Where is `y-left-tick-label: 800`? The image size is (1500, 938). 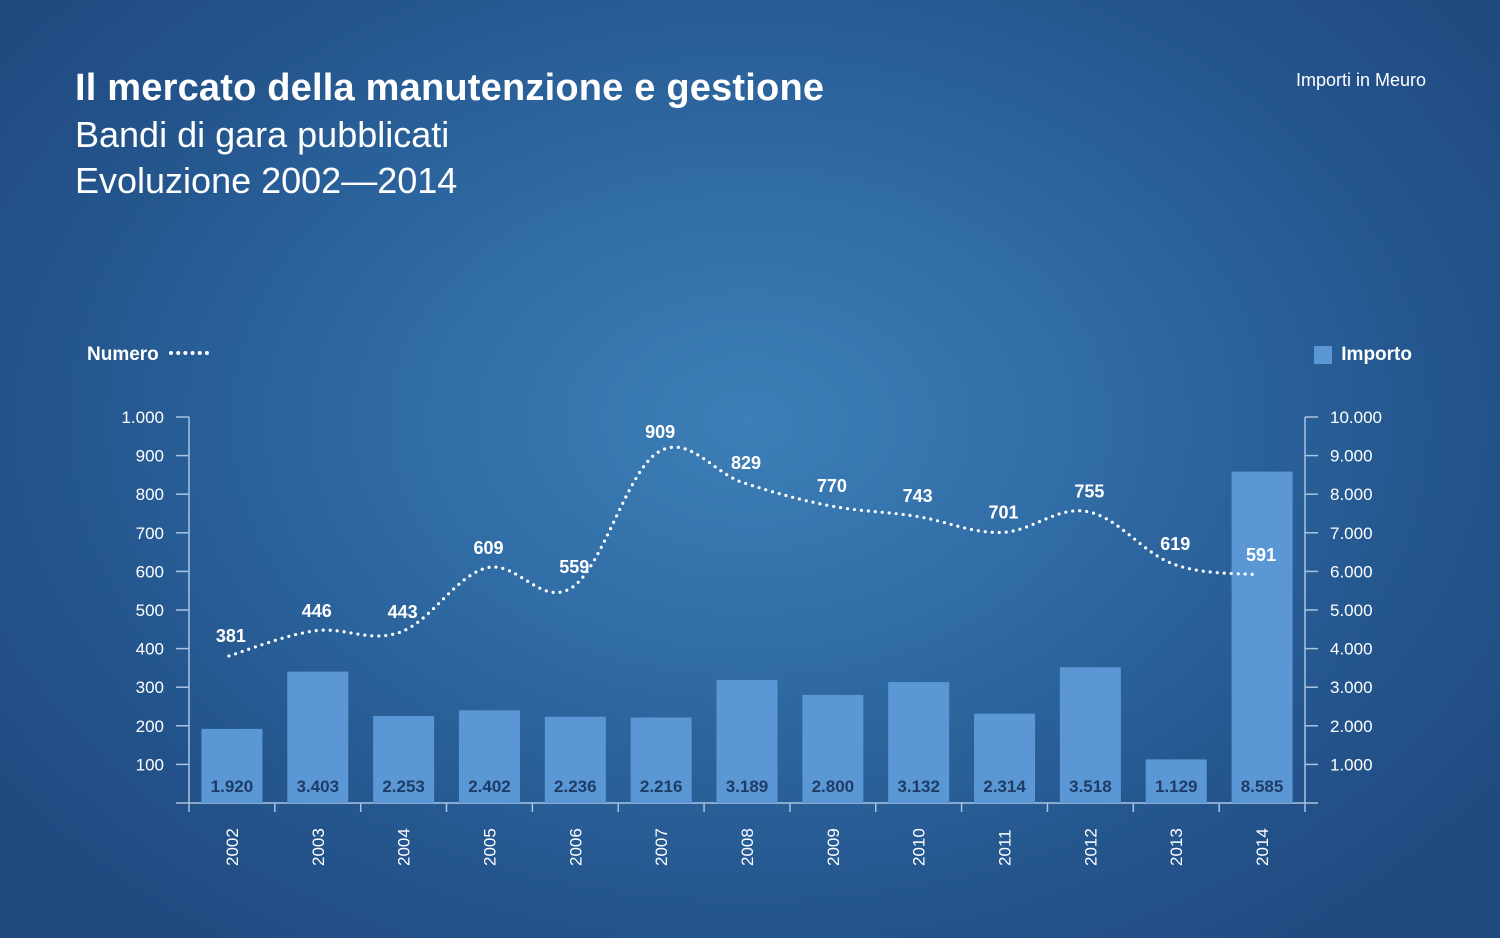
y-left-tick-label: 800 is located at coordinates (150, 494).